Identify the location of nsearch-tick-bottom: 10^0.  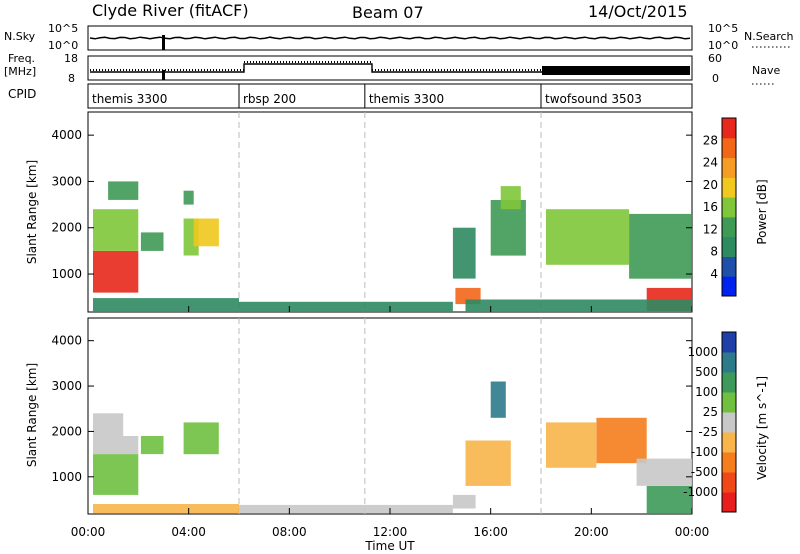
(723, 45).